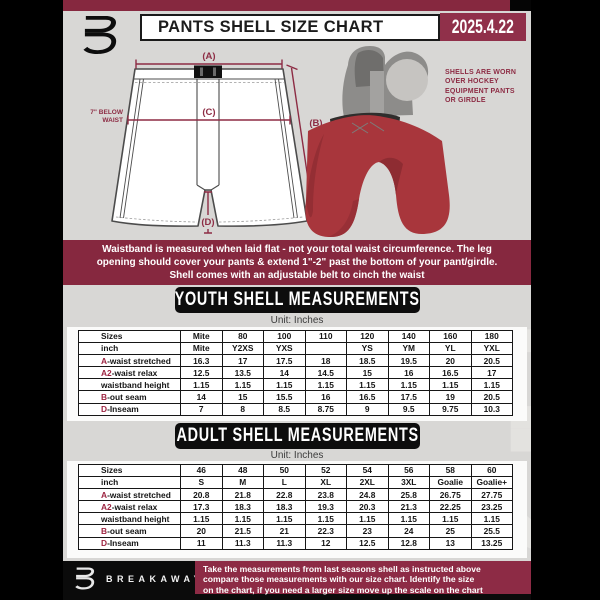 This screenshot has height=600, width=600. I want to click on value-cell: 9.5, so click(408, 409).